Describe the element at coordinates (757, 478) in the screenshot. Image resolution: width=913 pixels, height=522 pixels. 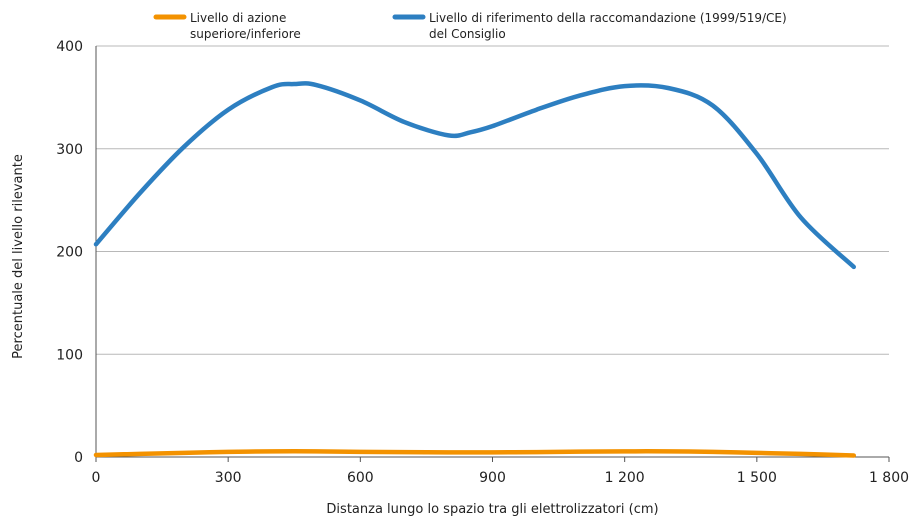
I see `x-tick-label: 1 500` at that location.